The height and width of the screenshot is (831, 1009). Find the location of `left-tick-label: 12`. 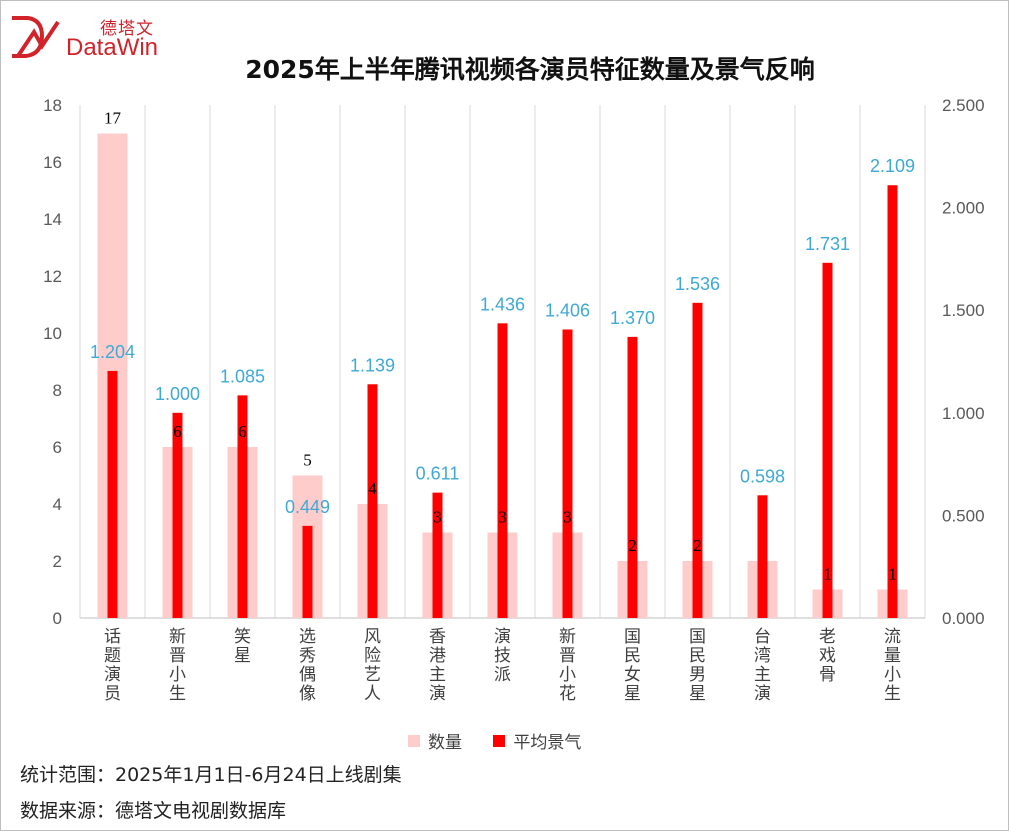

left-tick-label: 12 is located at coordinates (52, 276).